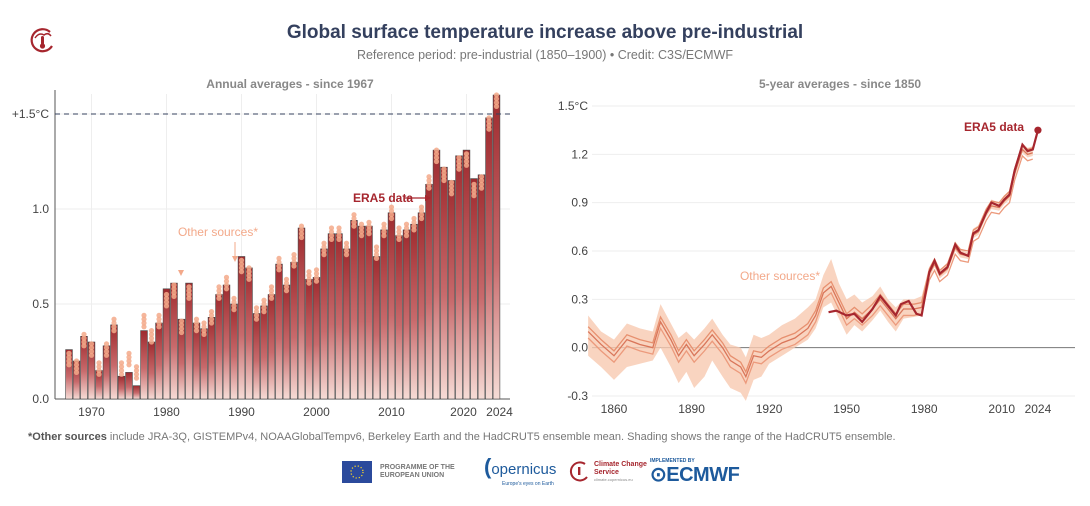 This screenshot has height=506, width=1090. Describe the element at coordinates (579, 203) in the screenshot. I see `y-tick-label: 0.9` at that location.